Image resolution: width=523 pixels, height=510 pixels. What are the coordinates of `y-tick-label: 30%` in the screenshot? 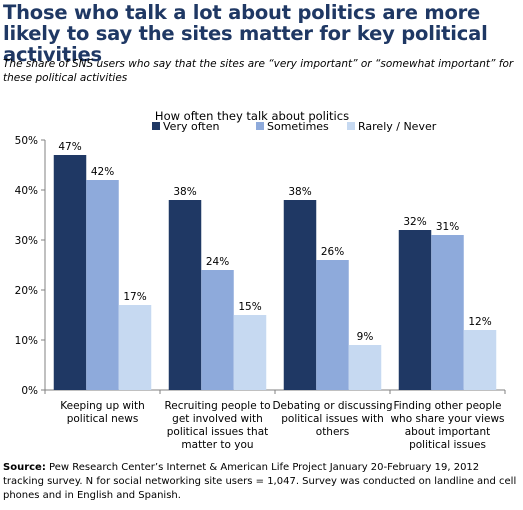 It's located at (26, 241).